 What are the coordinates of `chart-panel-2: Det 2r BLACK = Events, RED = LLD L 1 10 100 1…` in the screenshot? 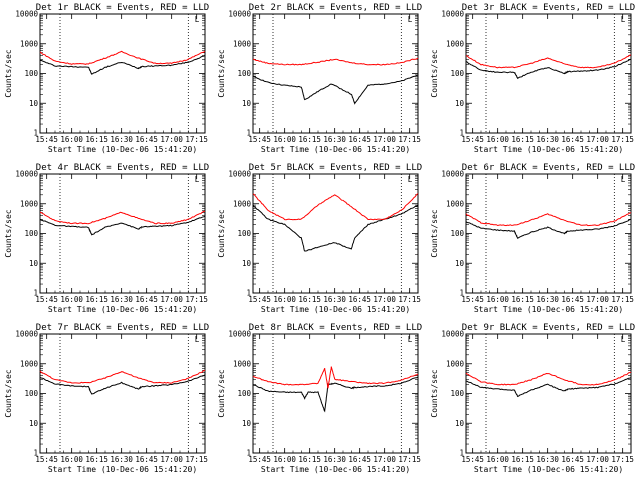 It's located at (319, 80).